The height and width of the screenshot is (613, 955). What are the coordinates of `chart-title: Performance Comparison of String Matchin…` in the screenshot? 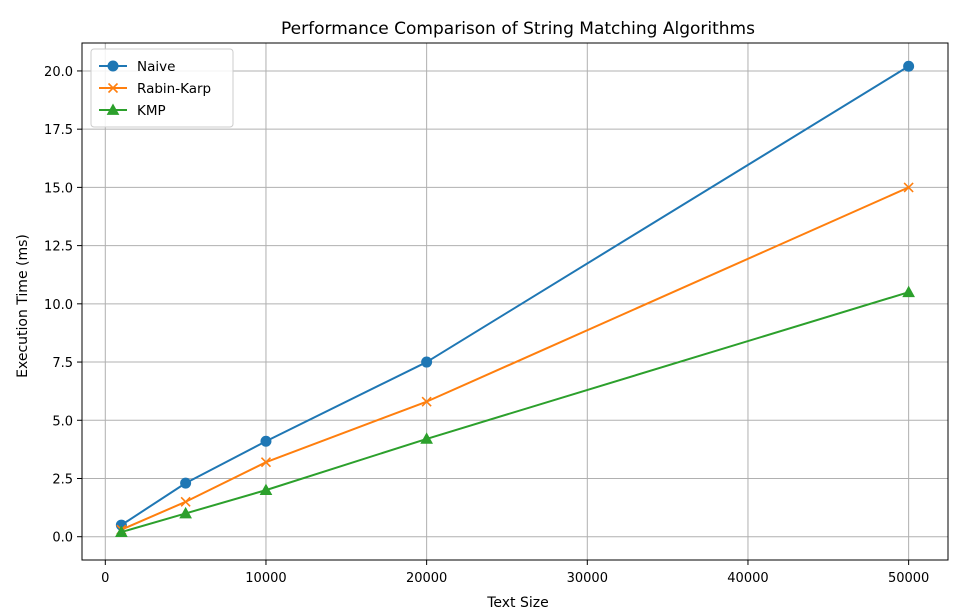 It's located at (518, 29).